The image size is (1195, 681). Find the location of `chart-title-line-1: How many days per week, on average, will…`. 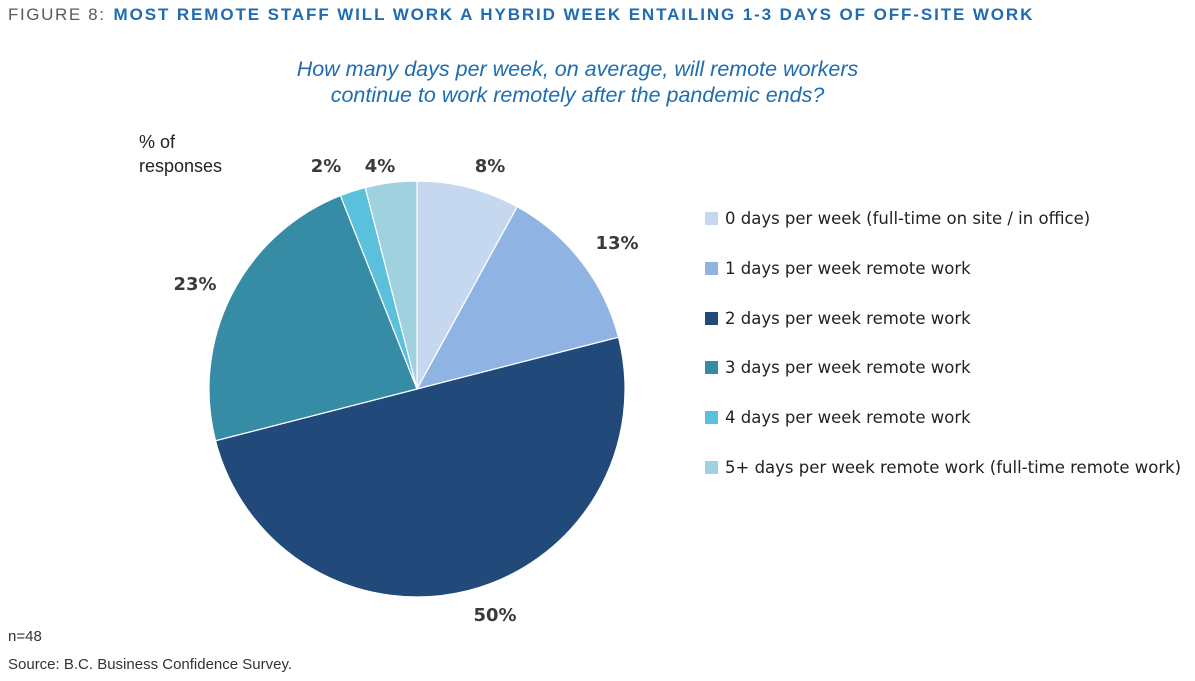

chart-title-line-1: How many days per week, on average, will… is located at coordinates (577, 69).